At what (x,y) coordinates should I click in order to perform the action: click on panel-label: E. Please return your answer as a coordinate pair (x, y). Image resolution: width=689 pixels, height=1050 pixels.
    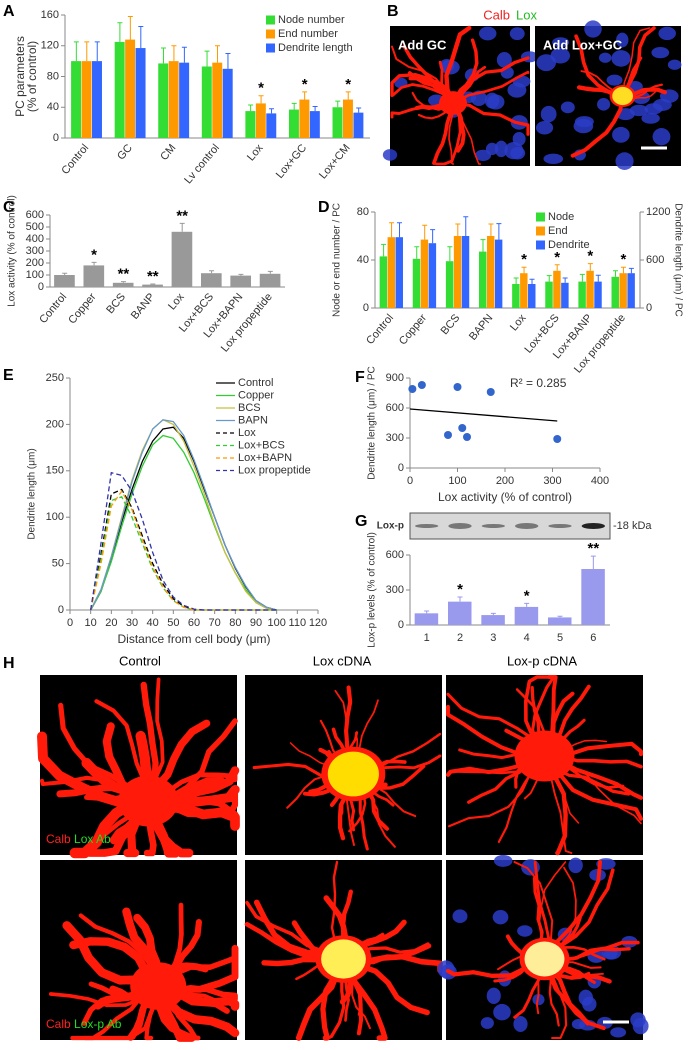
    Looking at the image, I should click on (8, 375).